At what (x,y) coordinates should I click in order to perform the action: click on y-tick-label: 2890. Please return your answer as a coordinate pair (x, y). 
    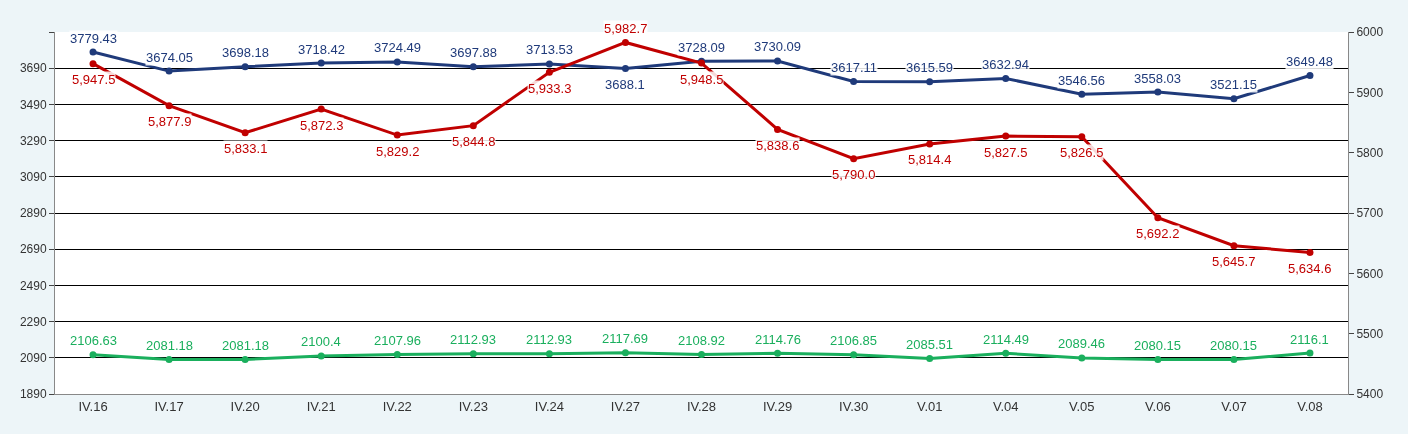
    Looking at the image, I should click on (33, 213).